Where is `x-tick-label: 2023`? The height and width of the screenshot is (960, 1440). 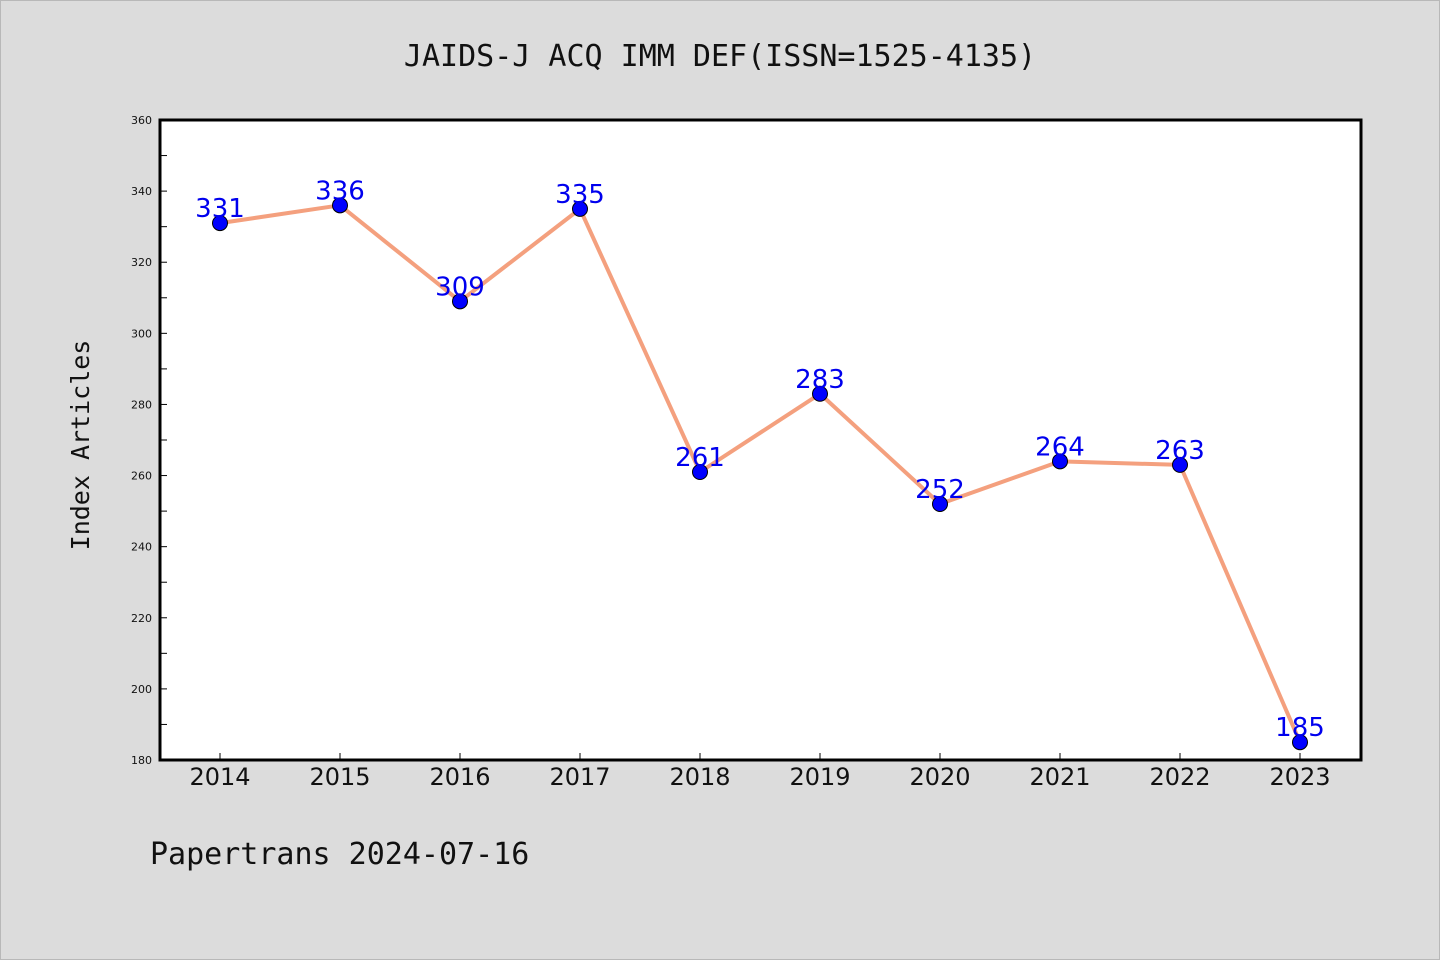 x-tick-label: 2023 is located at coordinates (1299, 777).